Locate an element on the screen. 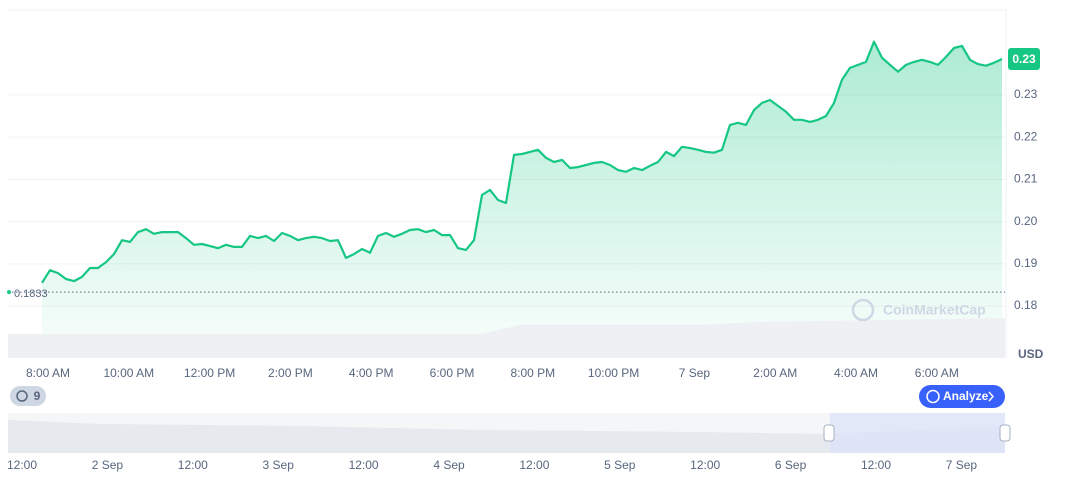 The image size is (1072, 477). history-badge is located at coordinates (28, 396).